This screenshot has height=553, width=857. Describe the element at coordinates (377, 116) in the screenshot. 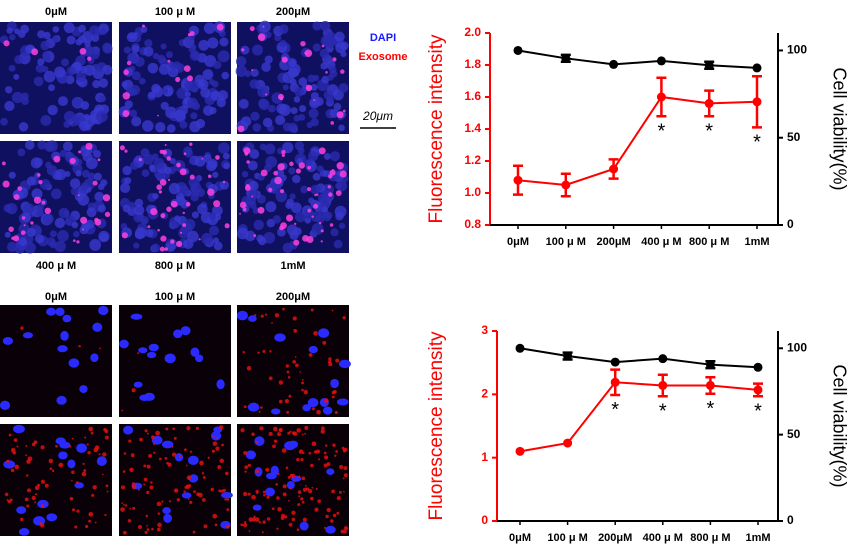

I see `scale-bar-label: 20μm` at that location.